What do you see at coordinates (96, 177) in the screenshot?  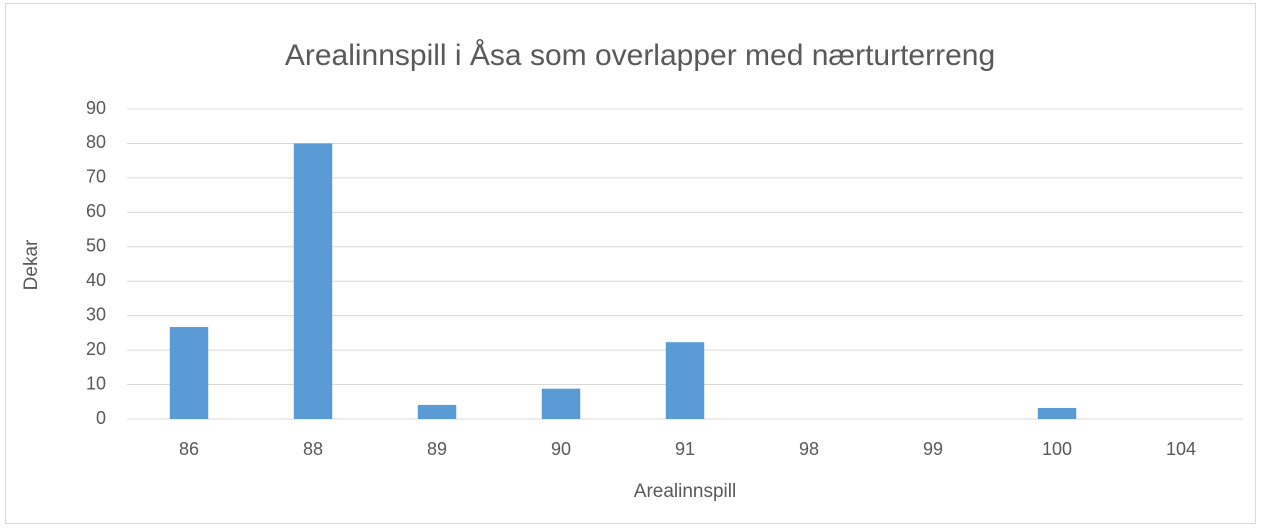 I see `y-tick-label: 70` at bounding box center [96, 177].